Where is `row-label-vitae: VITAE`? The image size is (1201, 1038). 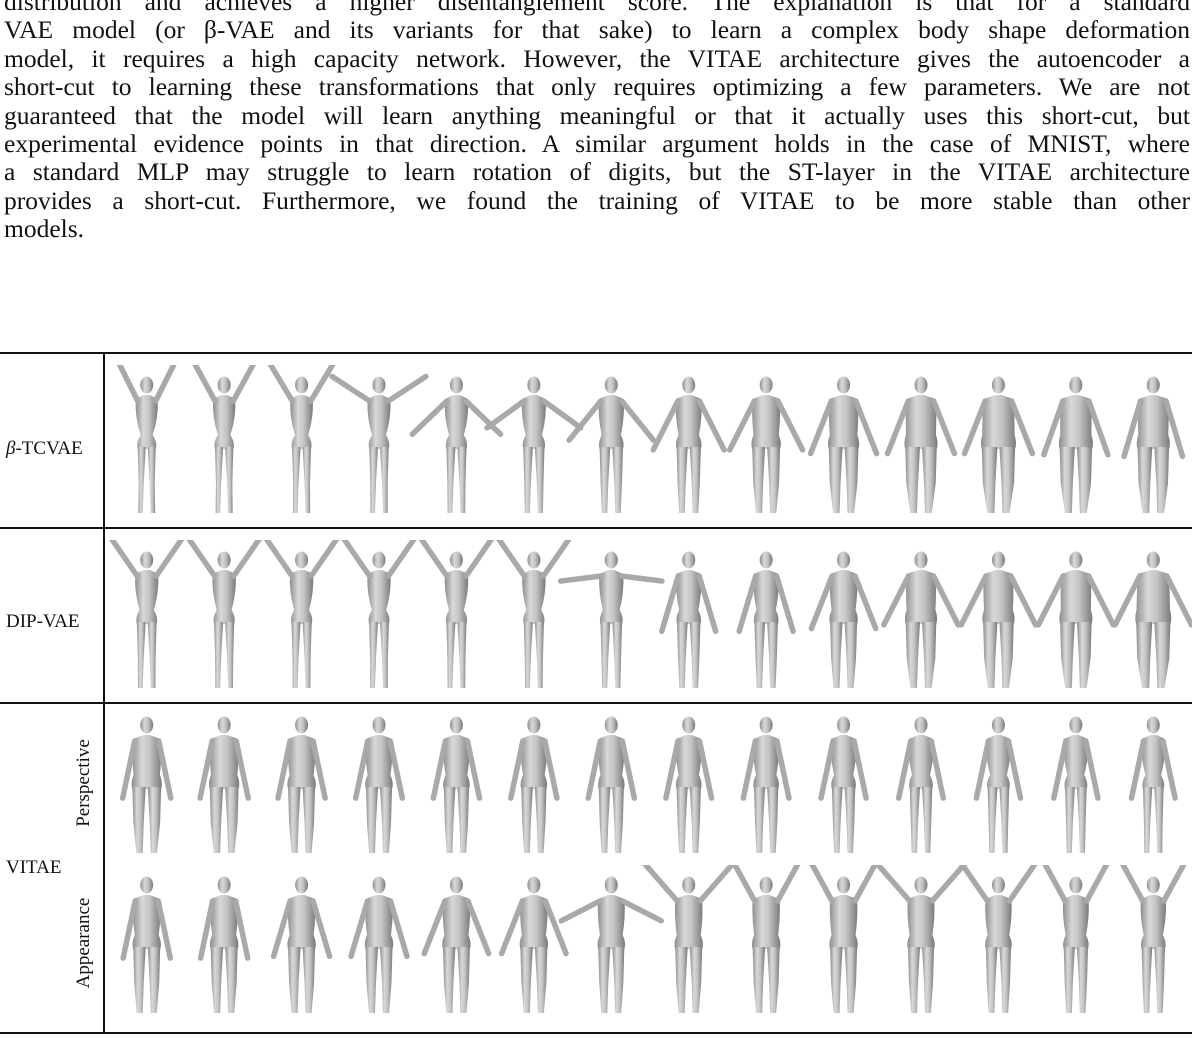
row-label-vitae: VITAE is located at coordinates (34, 867).